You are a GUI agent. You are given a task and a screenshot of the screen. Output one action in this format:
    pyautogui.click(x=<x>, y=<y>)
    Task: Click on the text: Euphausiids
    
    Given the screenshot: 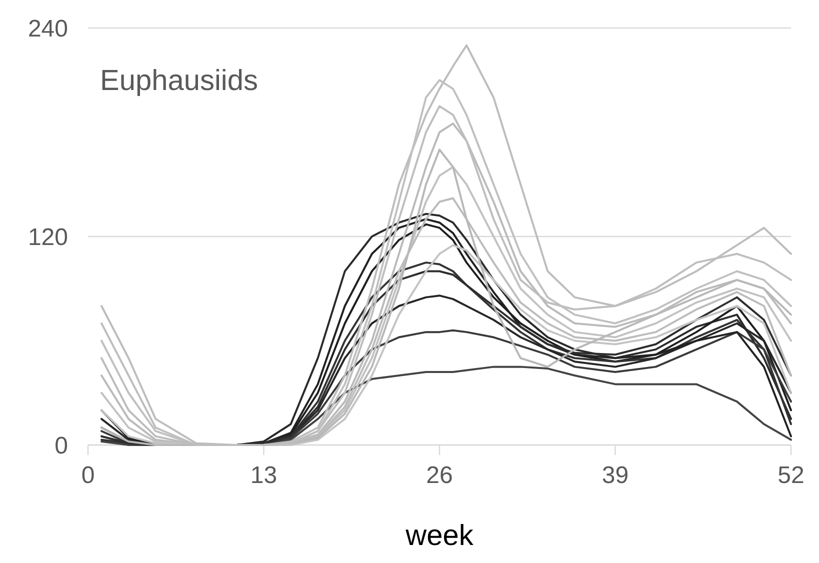 What is the action you would take?
    pyautogui.click(x=179, y=81)
    